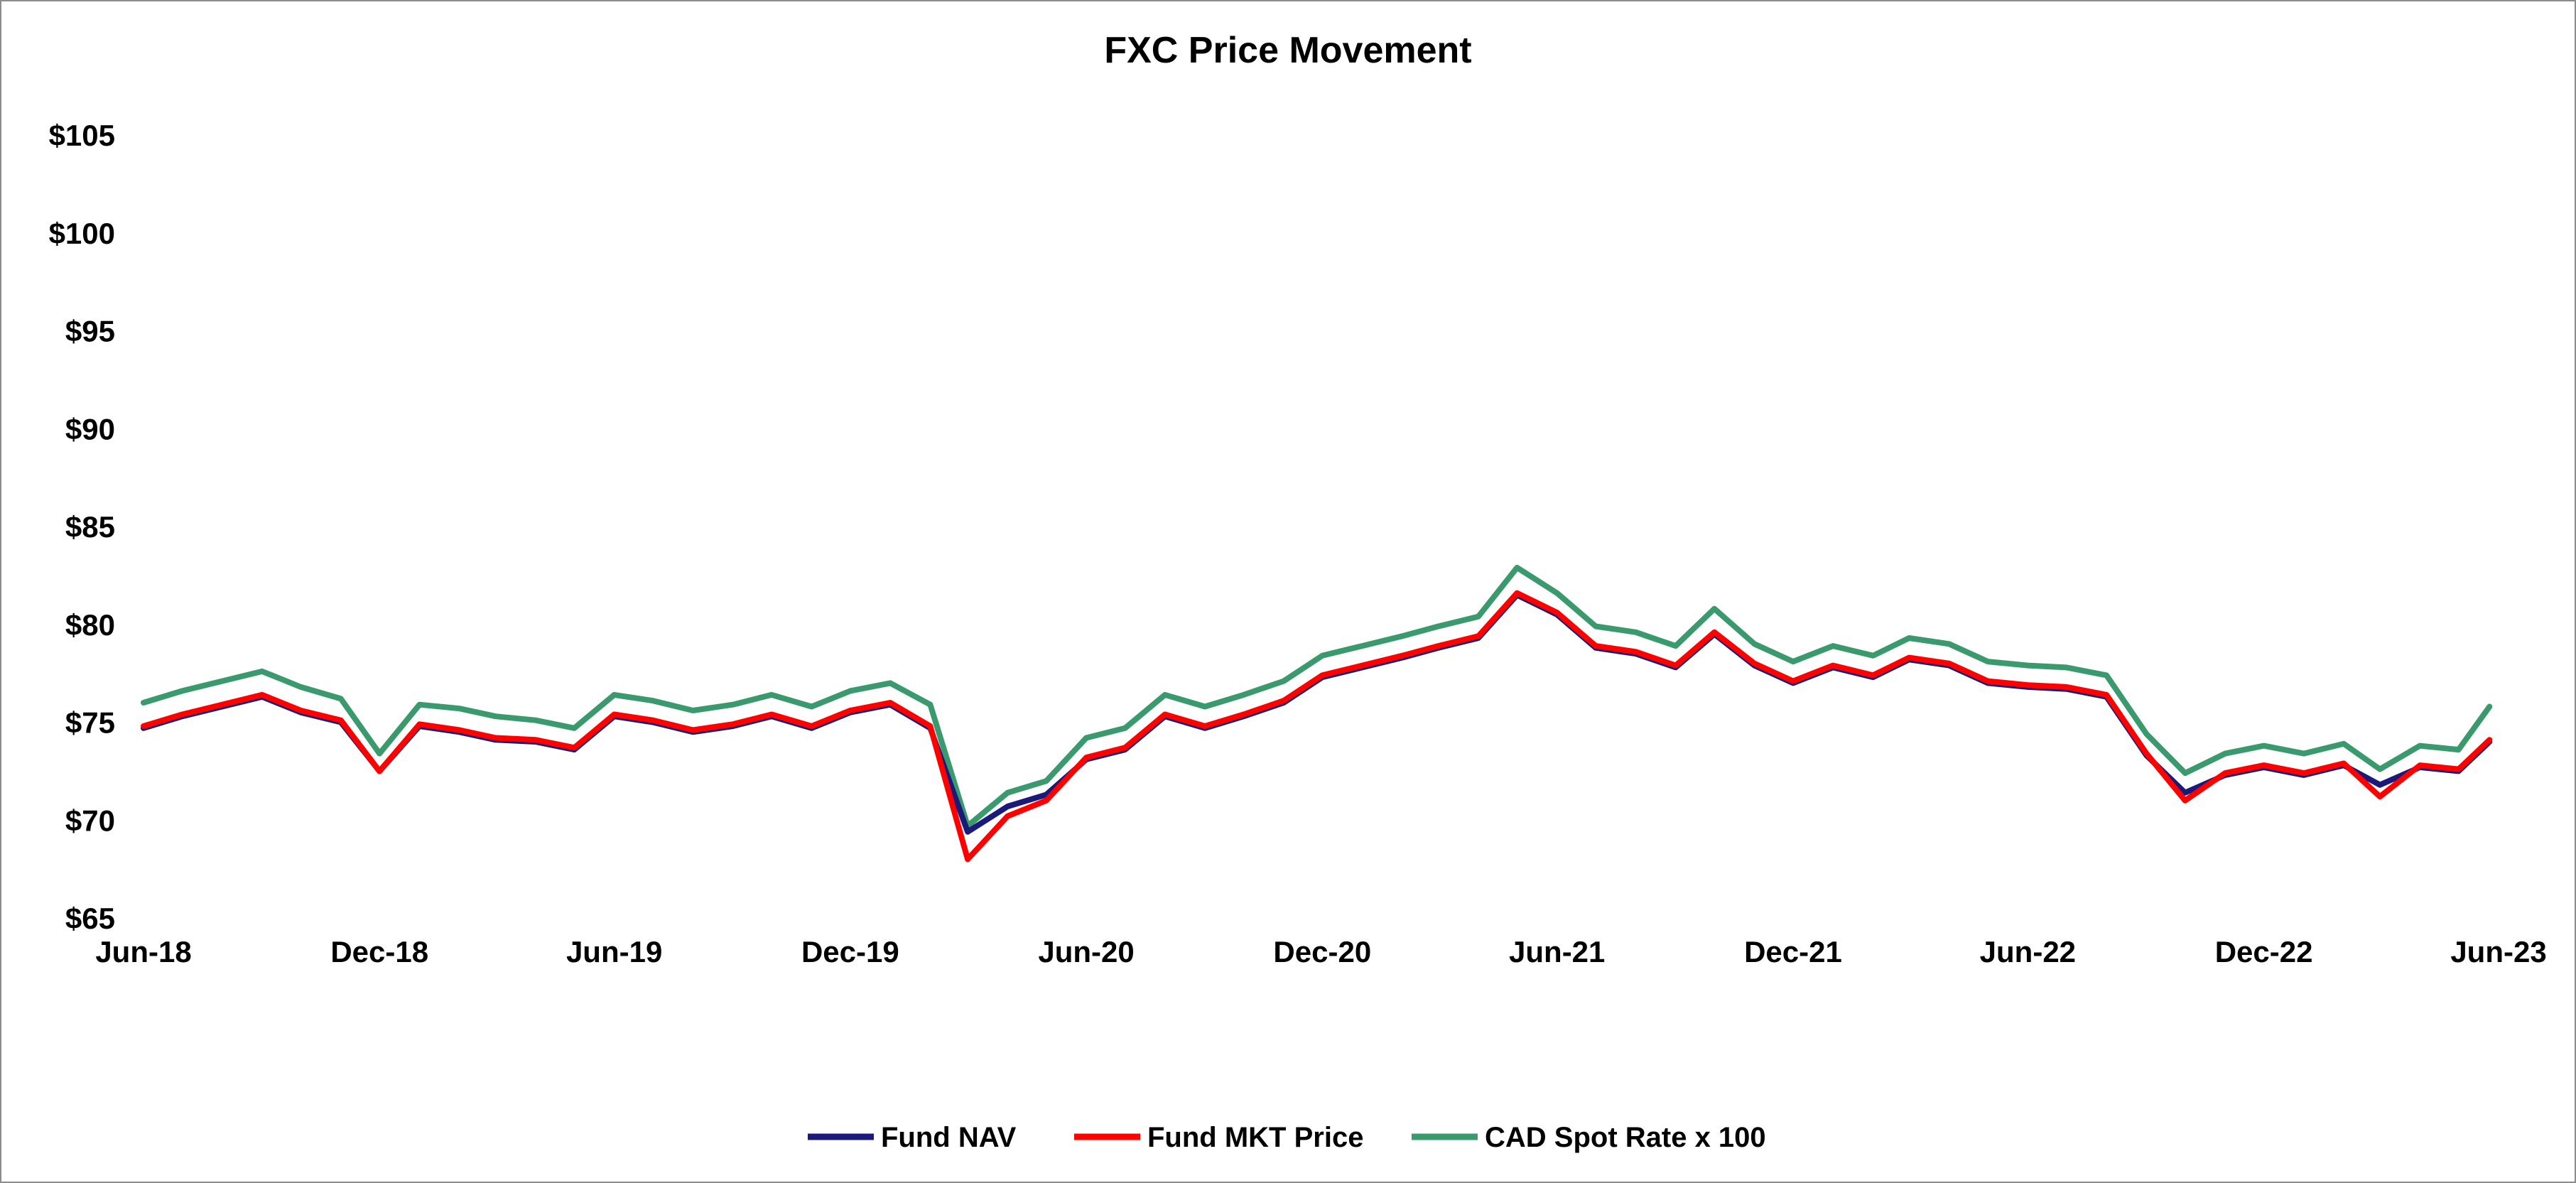 The width and height of the screenshot is (2576, 1183). Describe the element at coordinates (1287, 50) in the screenshot. I see `chart-title: FXC Price Movement` at that location.